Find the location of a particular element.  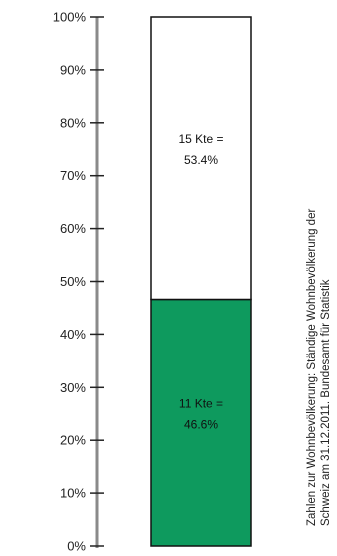

segment-label-1-line1: 11 Kte = is located at coordinates (201, 404).